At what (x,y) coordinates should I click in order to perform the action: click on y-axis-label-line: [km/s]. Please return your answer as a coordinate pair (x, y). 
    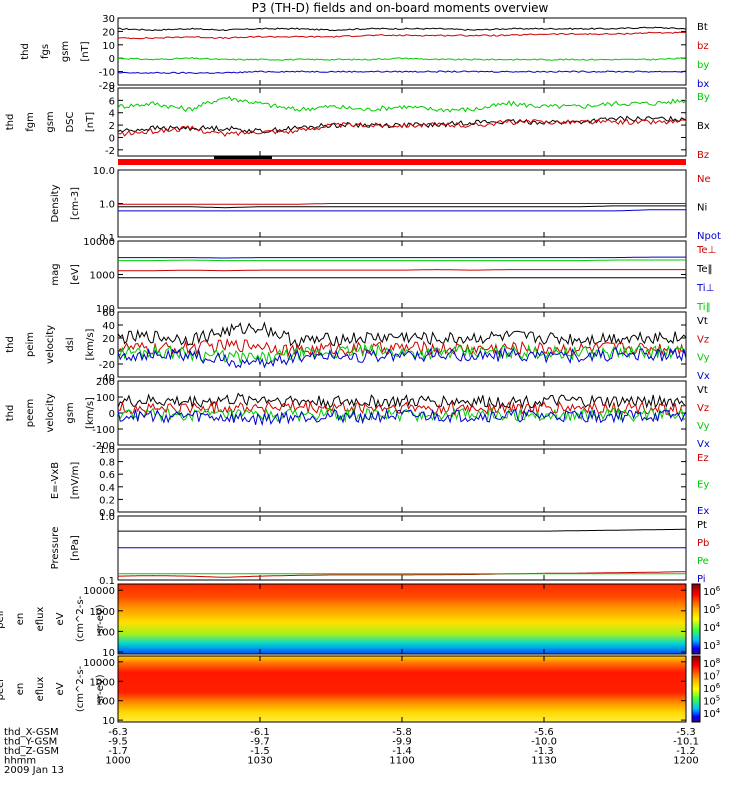
    Looking at the image, I should click on (90, 413).